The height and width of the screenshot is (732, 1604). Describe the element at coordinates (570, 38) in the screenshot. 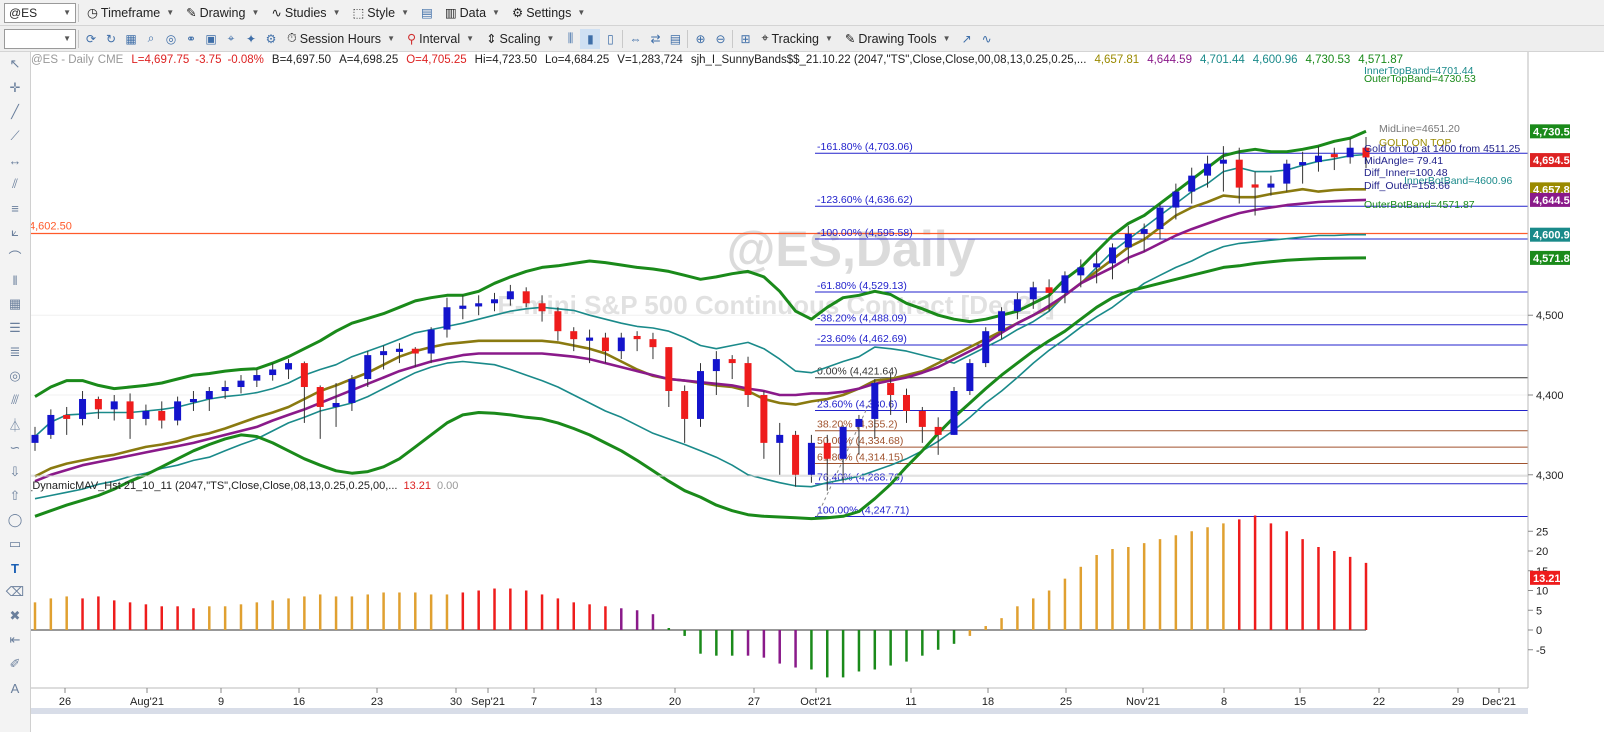

I see `bar-type-icon: ⫼` at that location.